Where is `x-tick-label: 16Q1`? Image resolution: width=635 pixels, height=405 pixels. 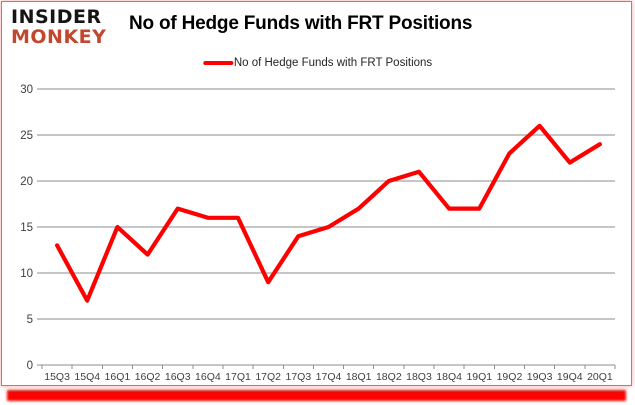
x-tick-label: 16Q1 is located at coordinates (118, 377).